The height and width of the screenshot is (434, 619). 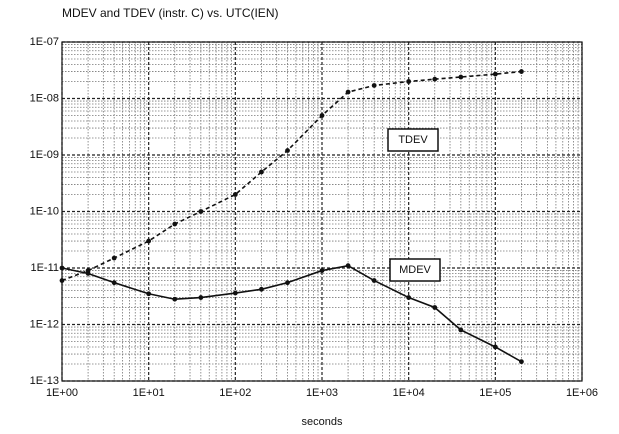 What do you see at coordinates (409, 393) in the screenshot?
I see `x-tick-label: 1E+04` at bounding box center [409, 393].